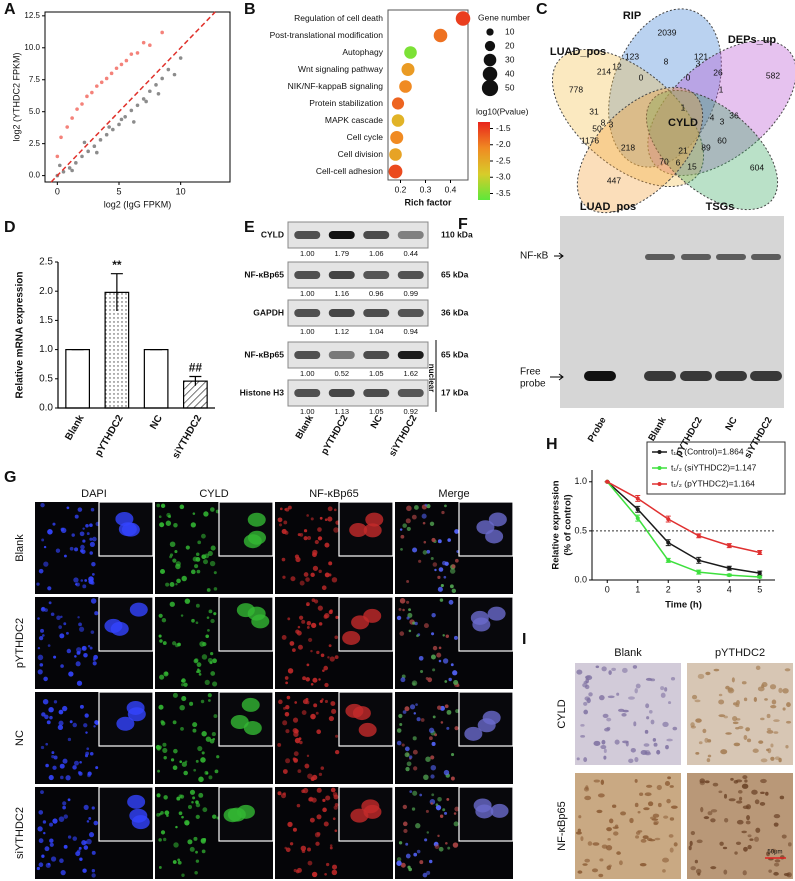 This screenshot has width=795, height=881. What do you see at coordinates (604, 71) in the screenshot?
I see `venn-count: 214` at bounding box center [604, 71].